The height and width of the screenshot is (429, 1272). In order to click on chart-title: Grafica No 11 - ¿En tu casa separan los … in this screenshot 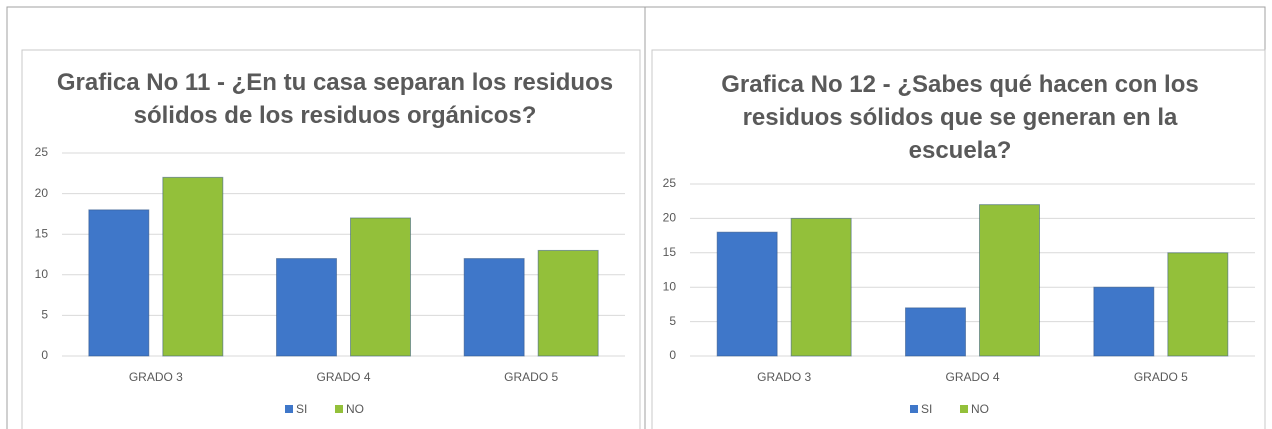, I will do `click(335, 99)`.